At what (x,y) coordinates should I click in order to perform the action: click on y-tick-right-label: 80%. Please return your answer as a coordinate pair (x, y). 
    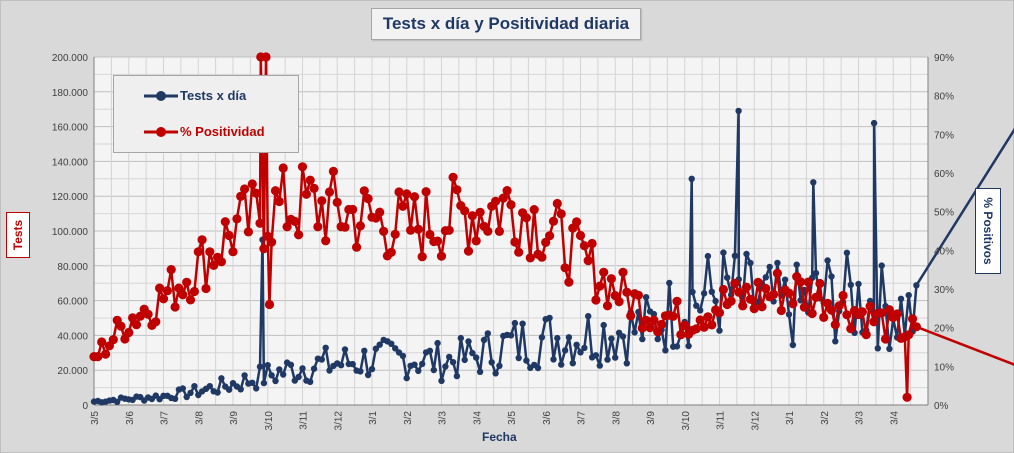
    Looking at the image, I should click on (944, 97).